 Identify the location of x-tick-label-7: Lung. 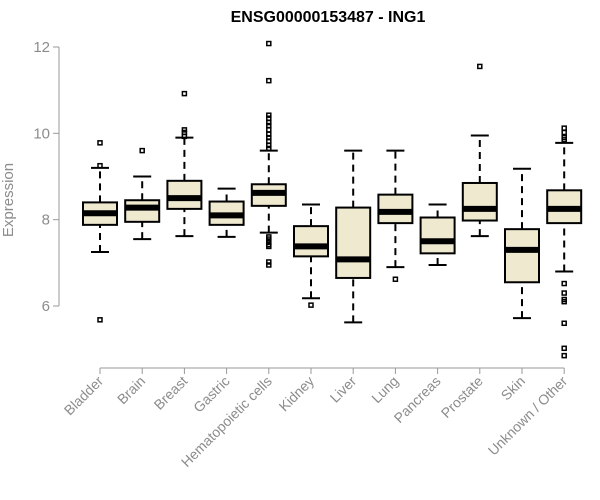
(384, 389).